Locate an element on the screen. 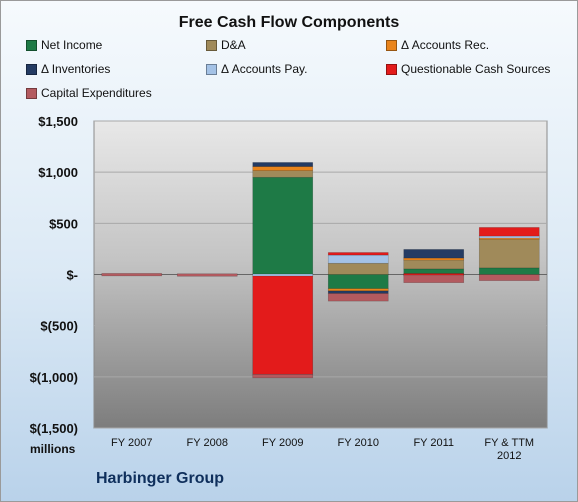  legend-swatch-capex is located at coordinates (31, 93).